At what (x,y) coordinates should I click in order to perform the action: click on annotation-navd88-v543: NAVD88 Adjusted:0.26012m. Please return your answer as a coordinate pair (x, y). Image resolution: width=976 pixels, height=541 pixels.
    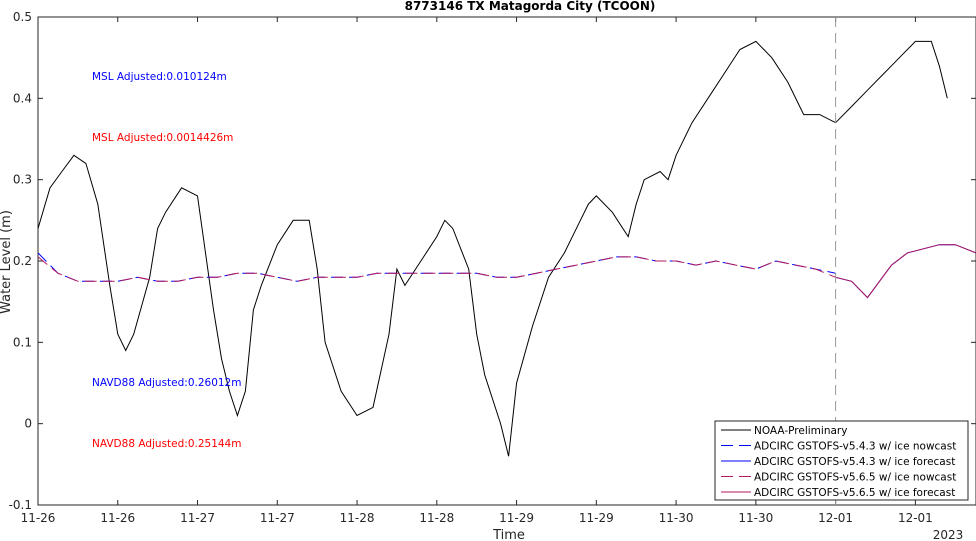
    Looking at the image, I should click on (166, 383).